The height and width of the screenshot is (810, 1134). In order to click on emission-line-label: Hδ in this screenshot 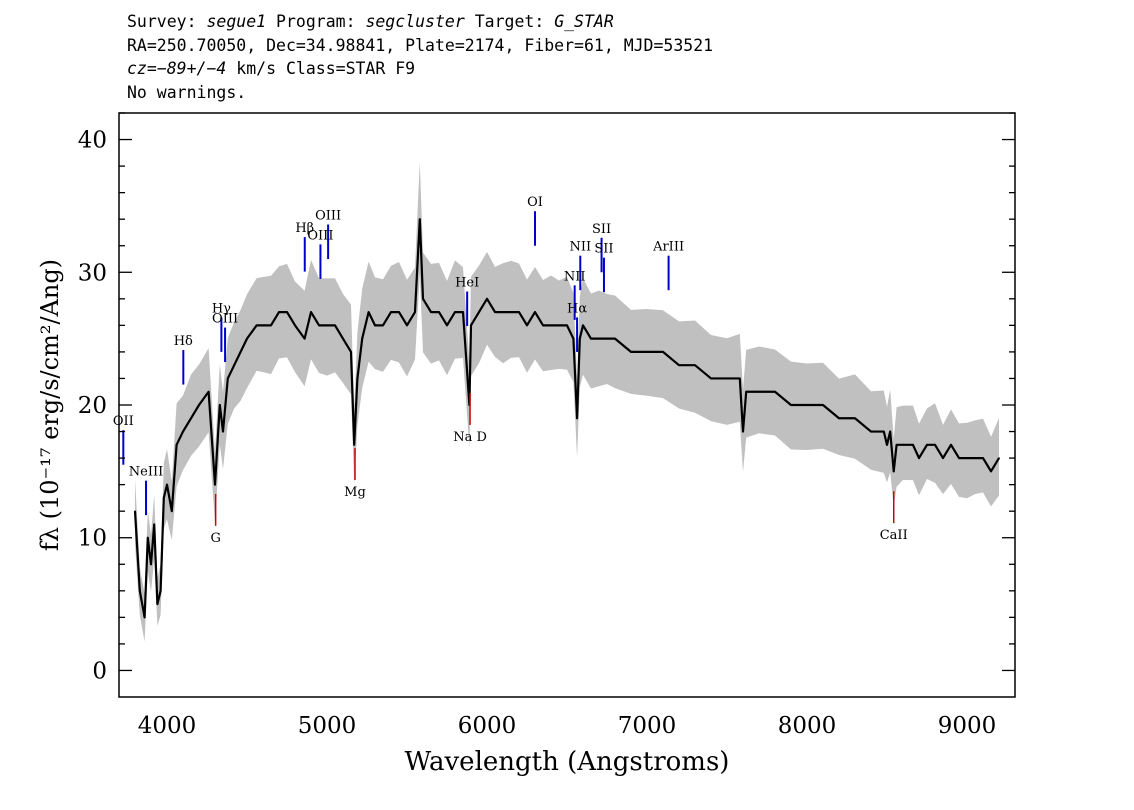, I will do `click(183, 341)`.